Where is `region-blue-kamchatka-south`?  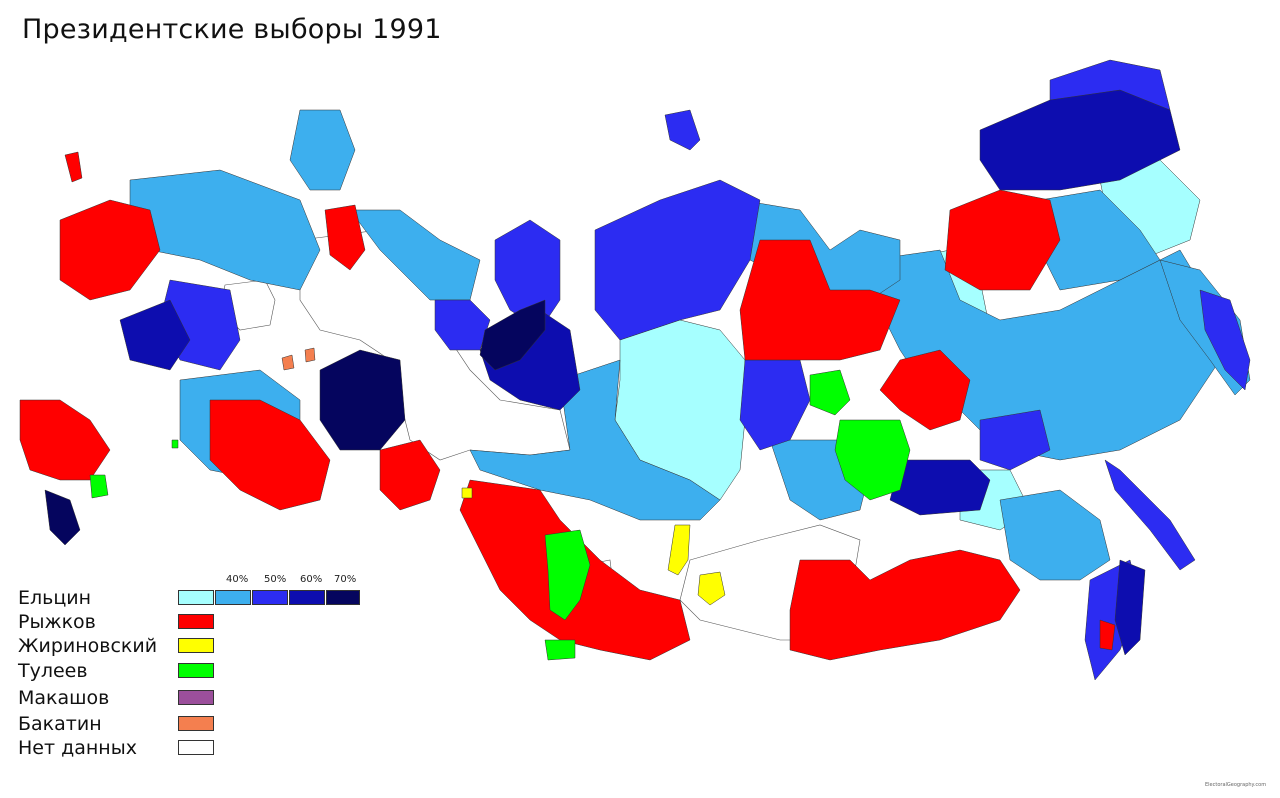
region-blue-kamchatka-south is located at coordinates (1225, 340).